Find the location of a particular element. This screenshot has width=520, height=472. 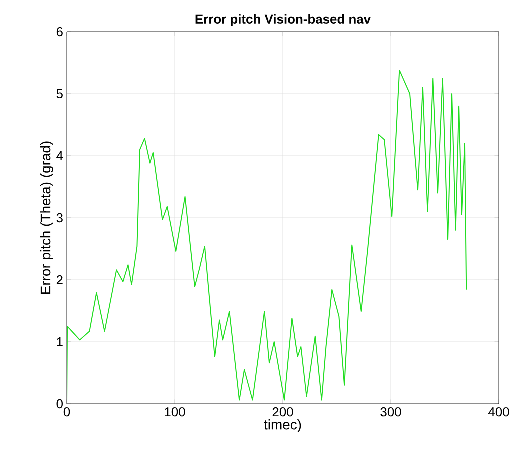

x-tick-label: 300 is located at coordinates (391, 412).